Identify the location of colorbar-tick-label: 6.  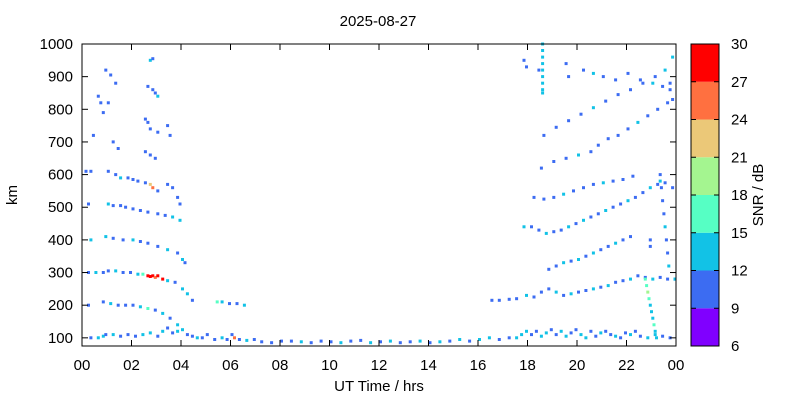
(735, 346).